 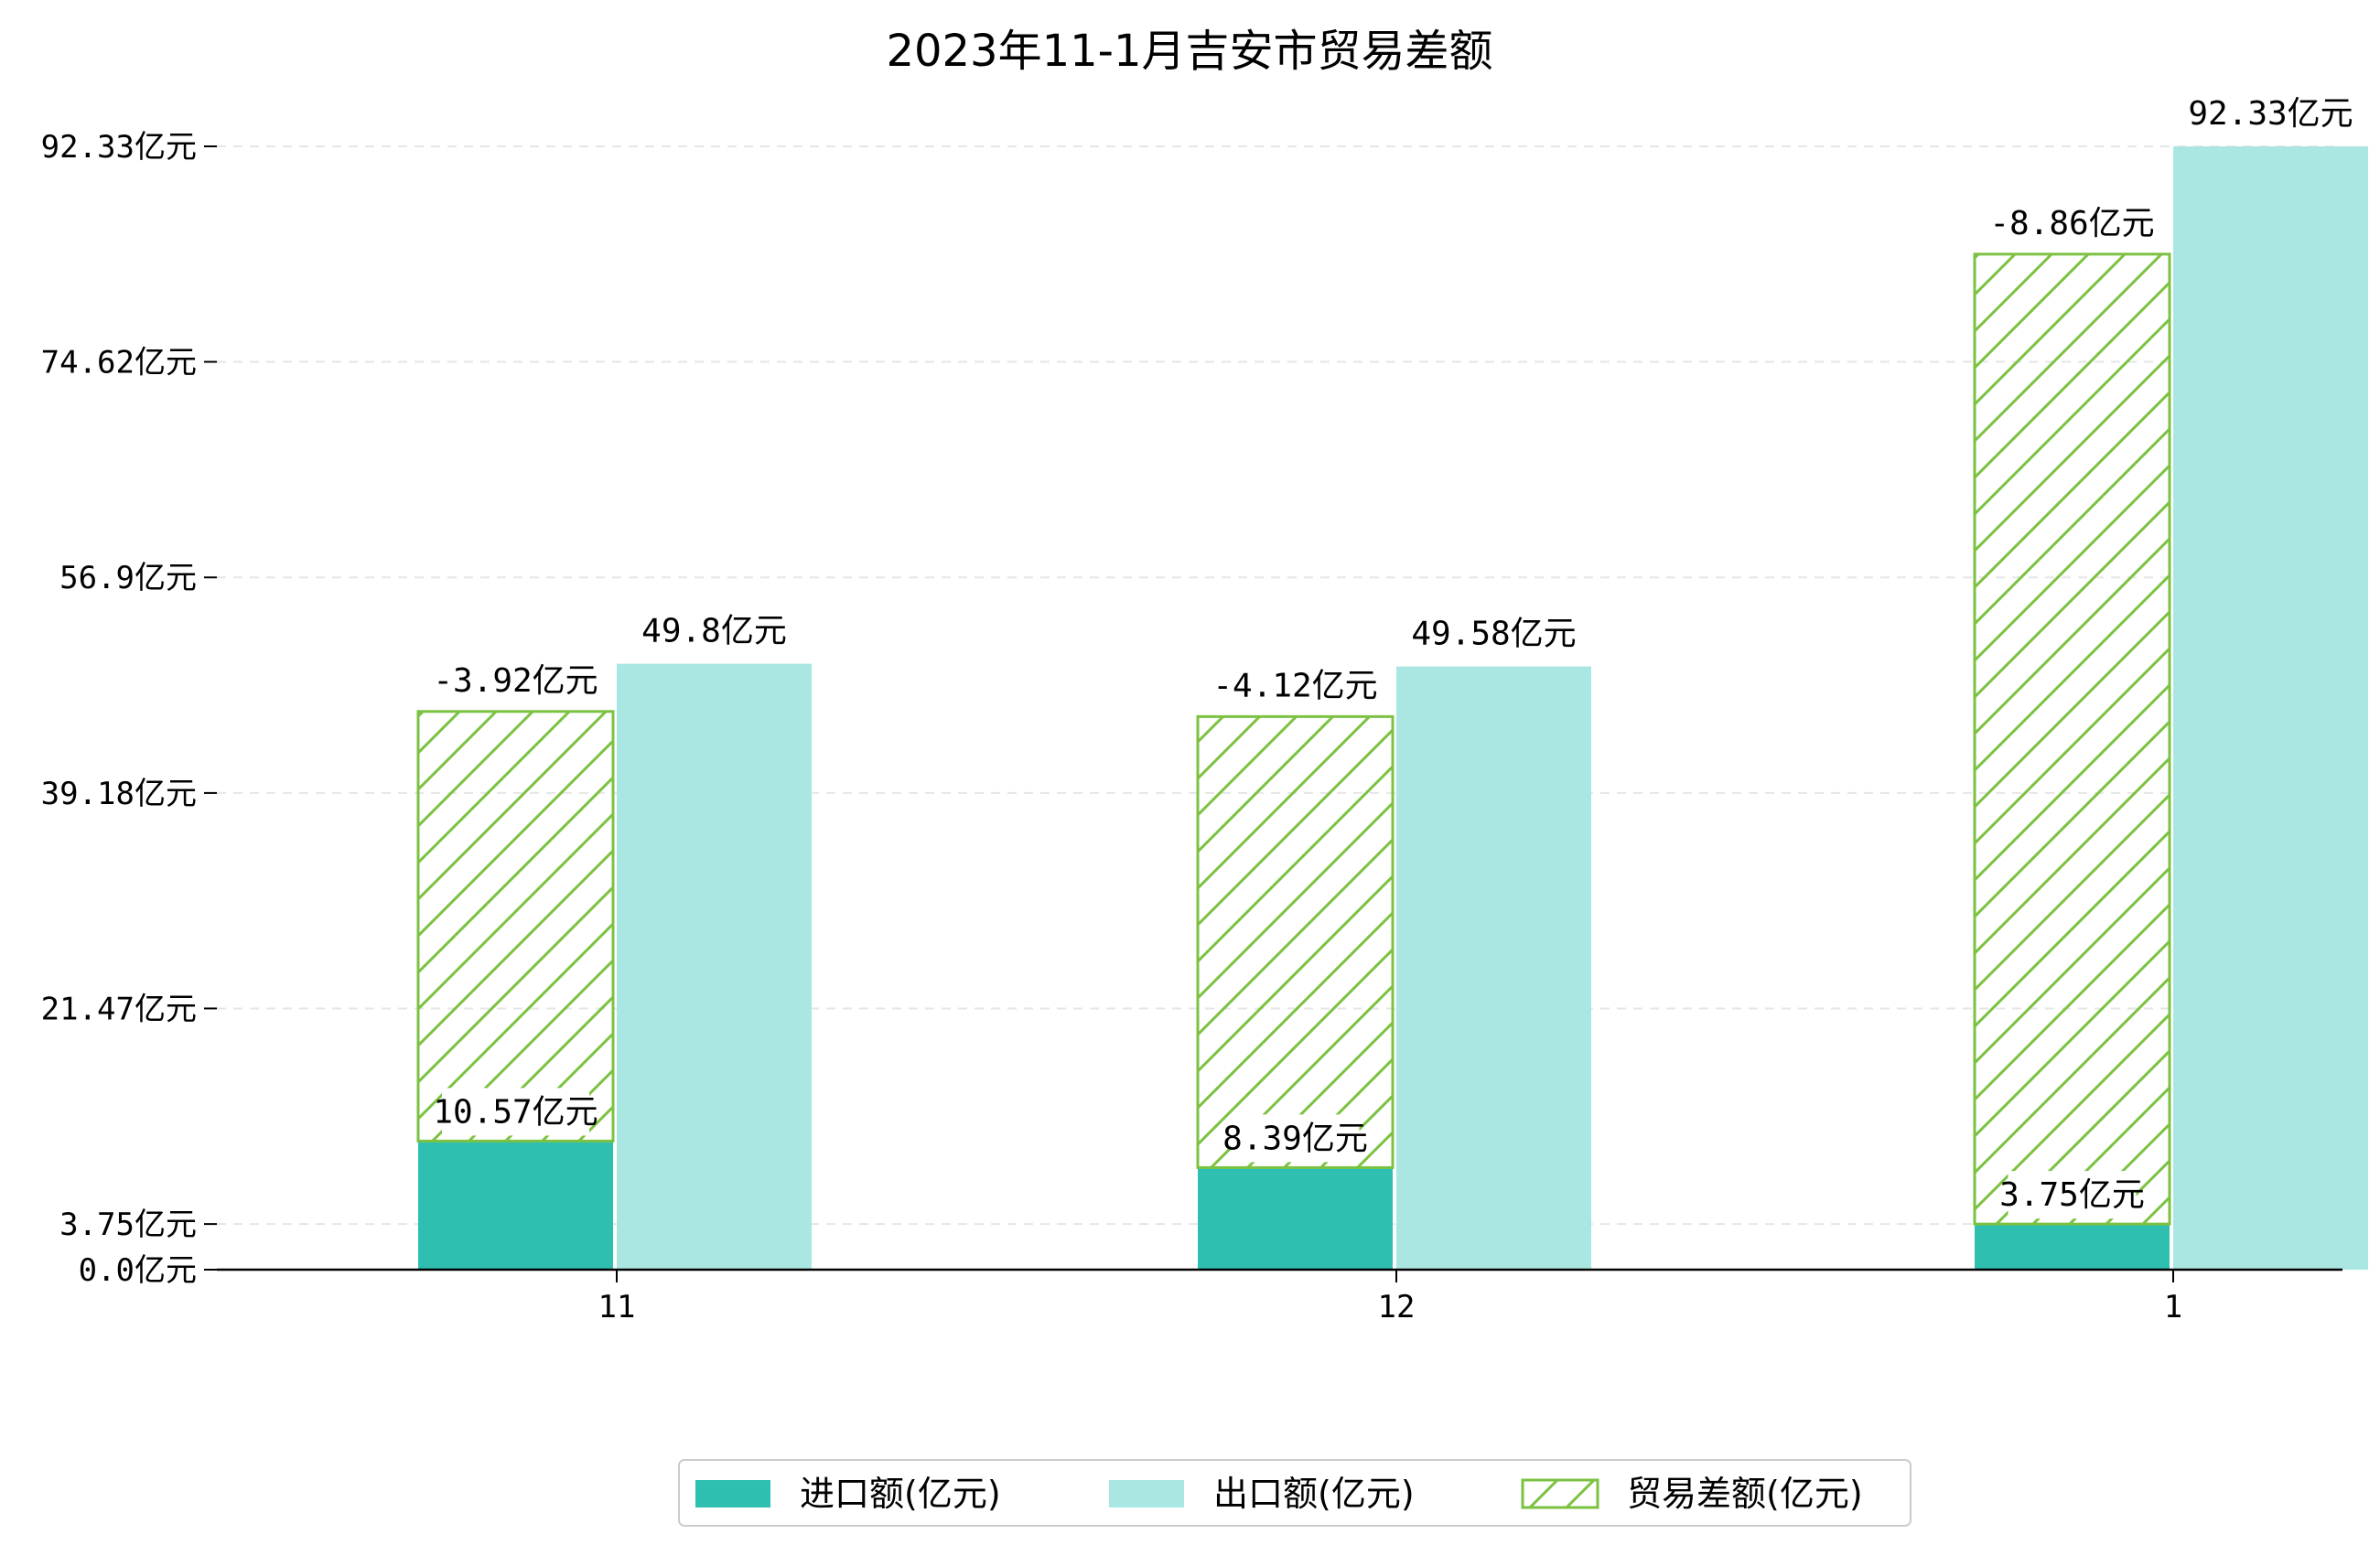 What do you see at coordinates (2173, 1307) in the screenshot?
I see `x-tick-label: 1` at bounding box center [2173, 1307].